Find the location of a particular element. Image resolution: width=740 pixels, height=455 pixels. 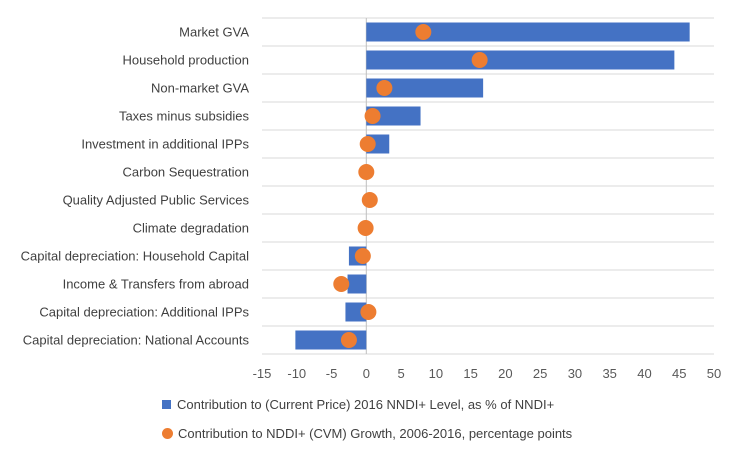

x-axis-tick-labels: -15 -10 -5 0 5 10 15 20 25 30 35 40 45 50 is located at coordinates (487, 373).